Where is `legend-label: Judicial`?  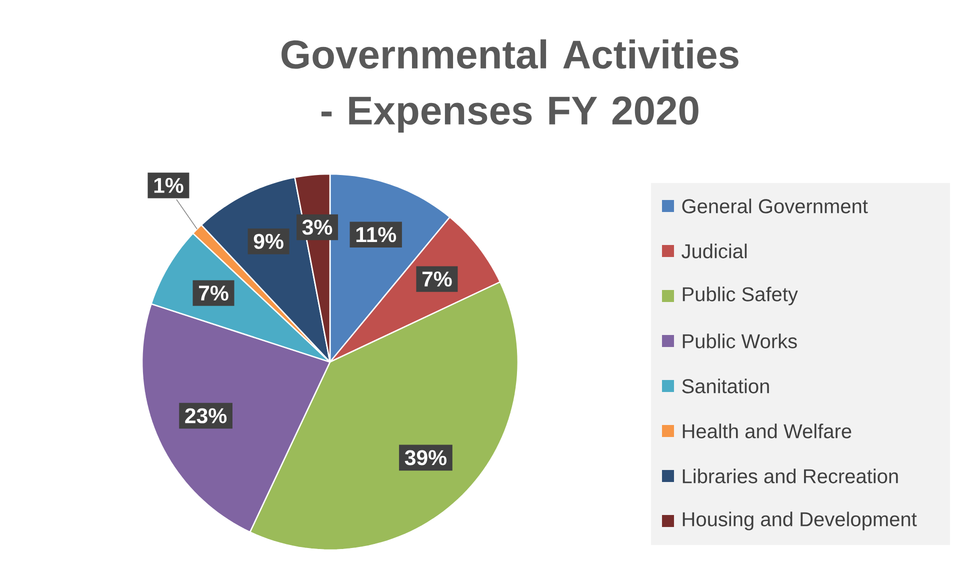
legend-label: Judicial is located at coordinates (714, 251).